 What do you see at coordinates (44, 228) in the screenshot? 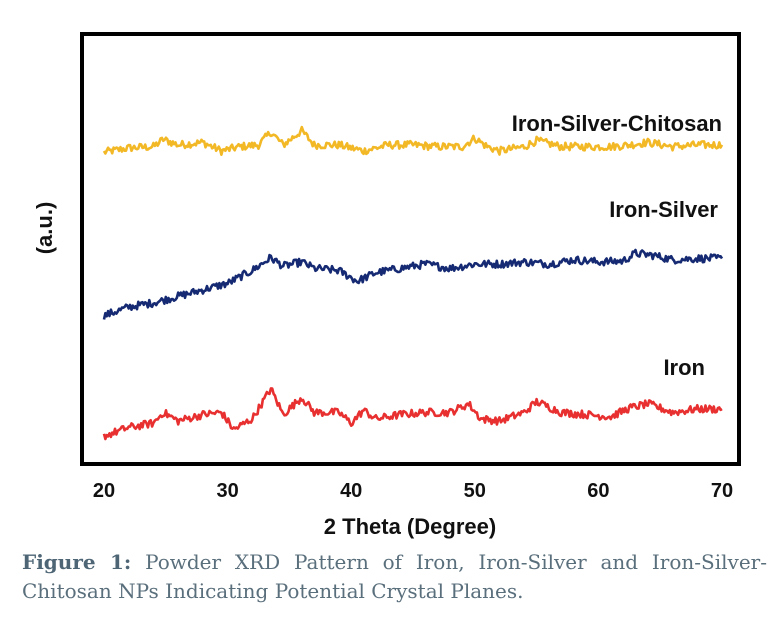
I see `y-axis-label: (a.u.)` at bounding box center [44, 228].